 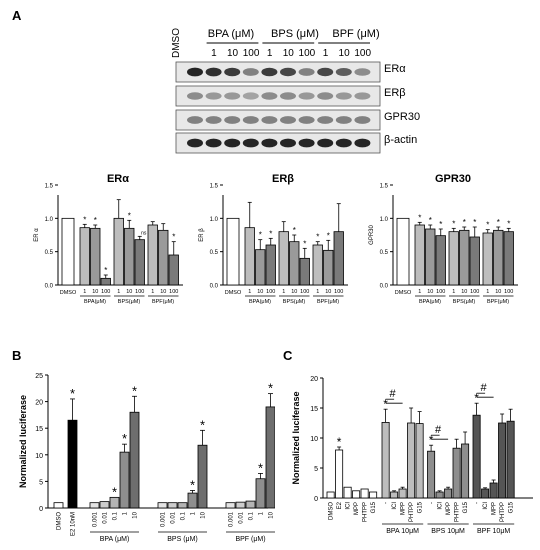 I want to click on y-tick-label: 1.0, so click(x=214, y=220).